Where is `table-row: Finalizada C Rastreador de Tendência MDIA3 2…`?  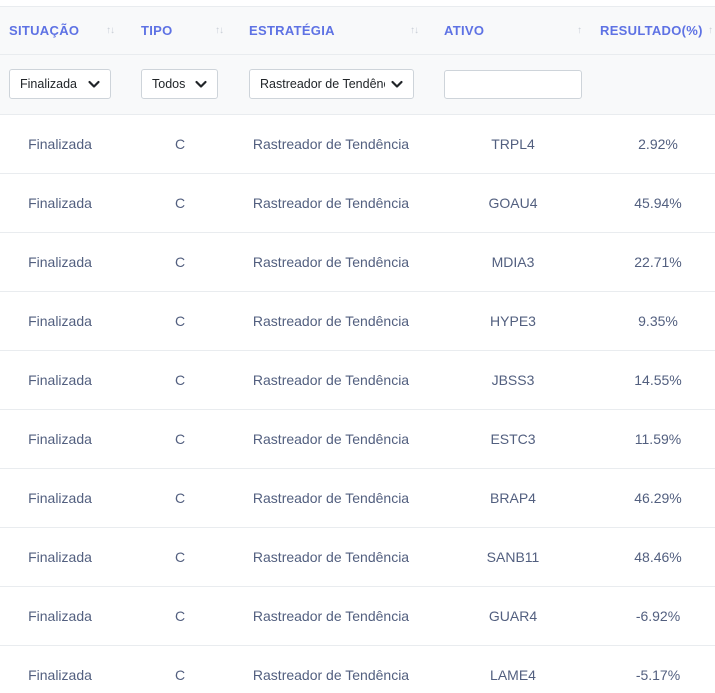 table-row: Finalizada C Rastreador de Tendência MDIA3 2… is located at coordinates (357, 262).